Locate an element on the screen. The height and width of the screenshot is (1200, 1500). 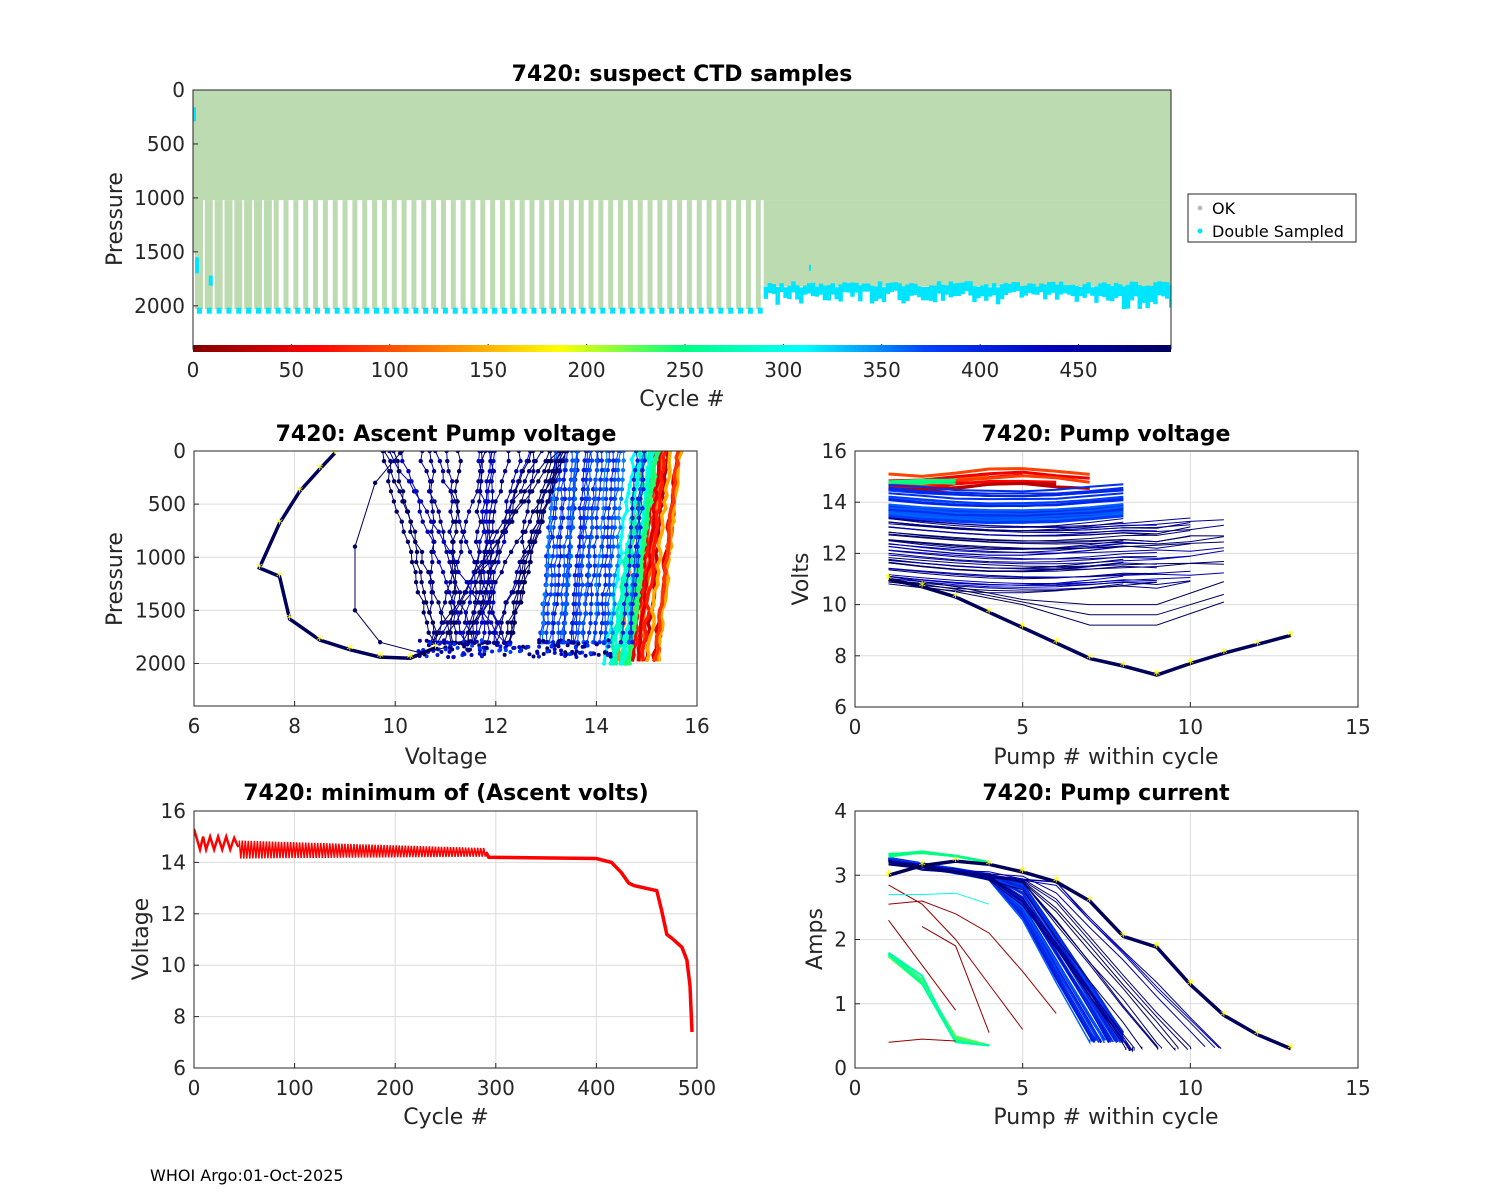
ok-samples-deep is located at coordinates (967, 243).